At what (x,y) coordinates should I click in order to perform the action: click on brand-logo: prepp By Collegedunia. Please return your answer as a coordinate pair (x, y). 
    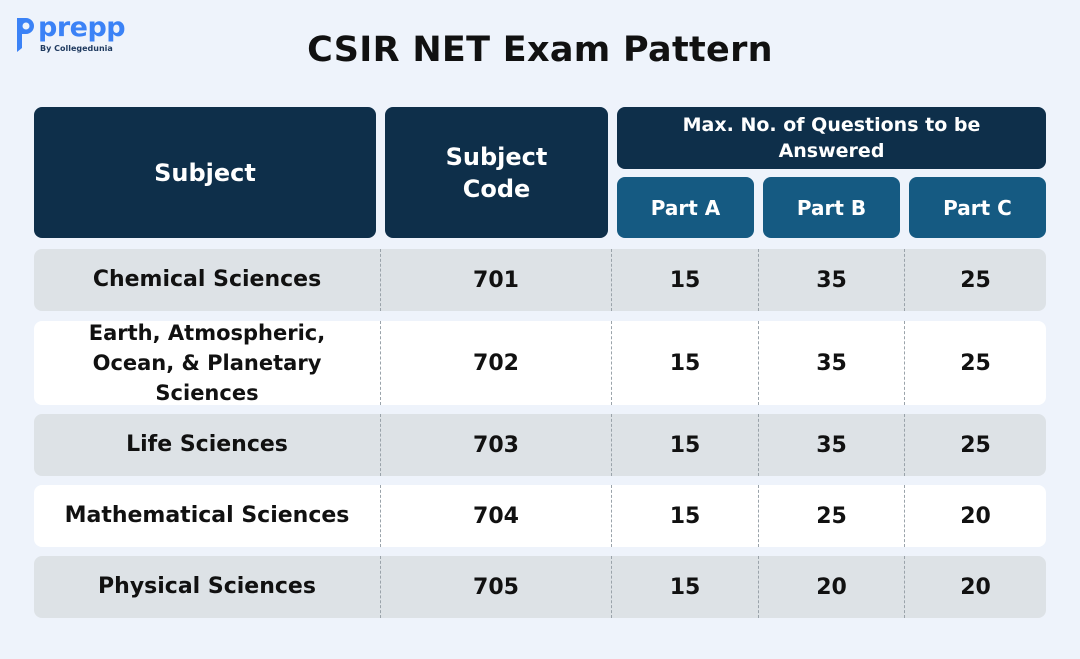
    Looking at the image, I should click on (70, 34).